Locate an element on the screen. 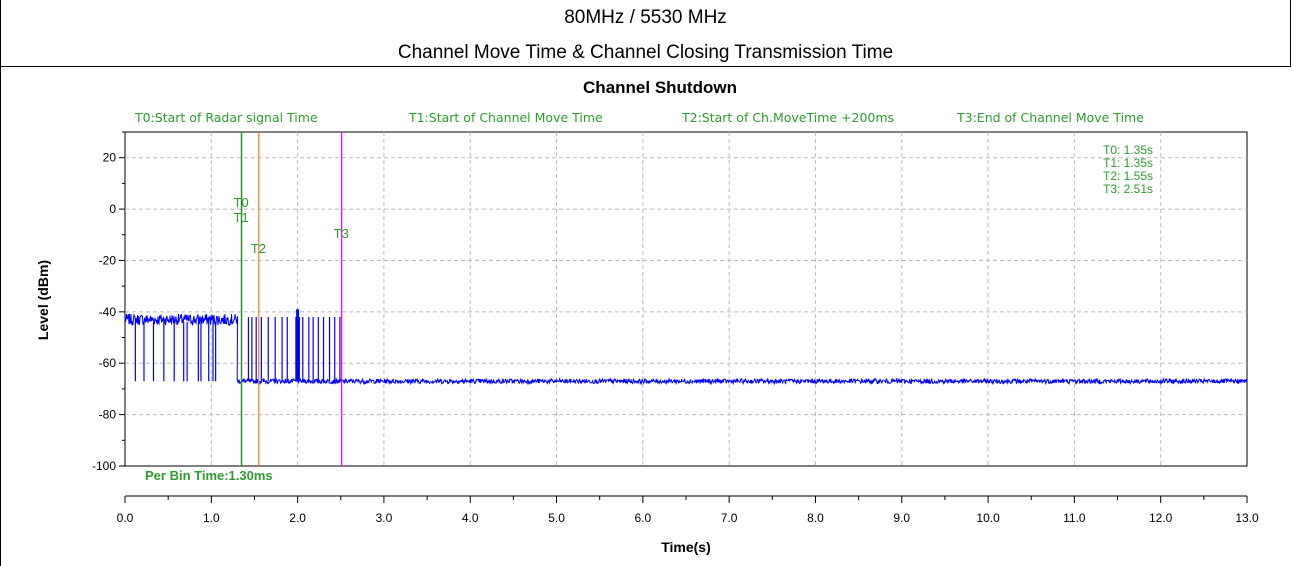 This screenshot has height=566, width=1293. y-tick-label: -40 is located at coordinates (108, 312).